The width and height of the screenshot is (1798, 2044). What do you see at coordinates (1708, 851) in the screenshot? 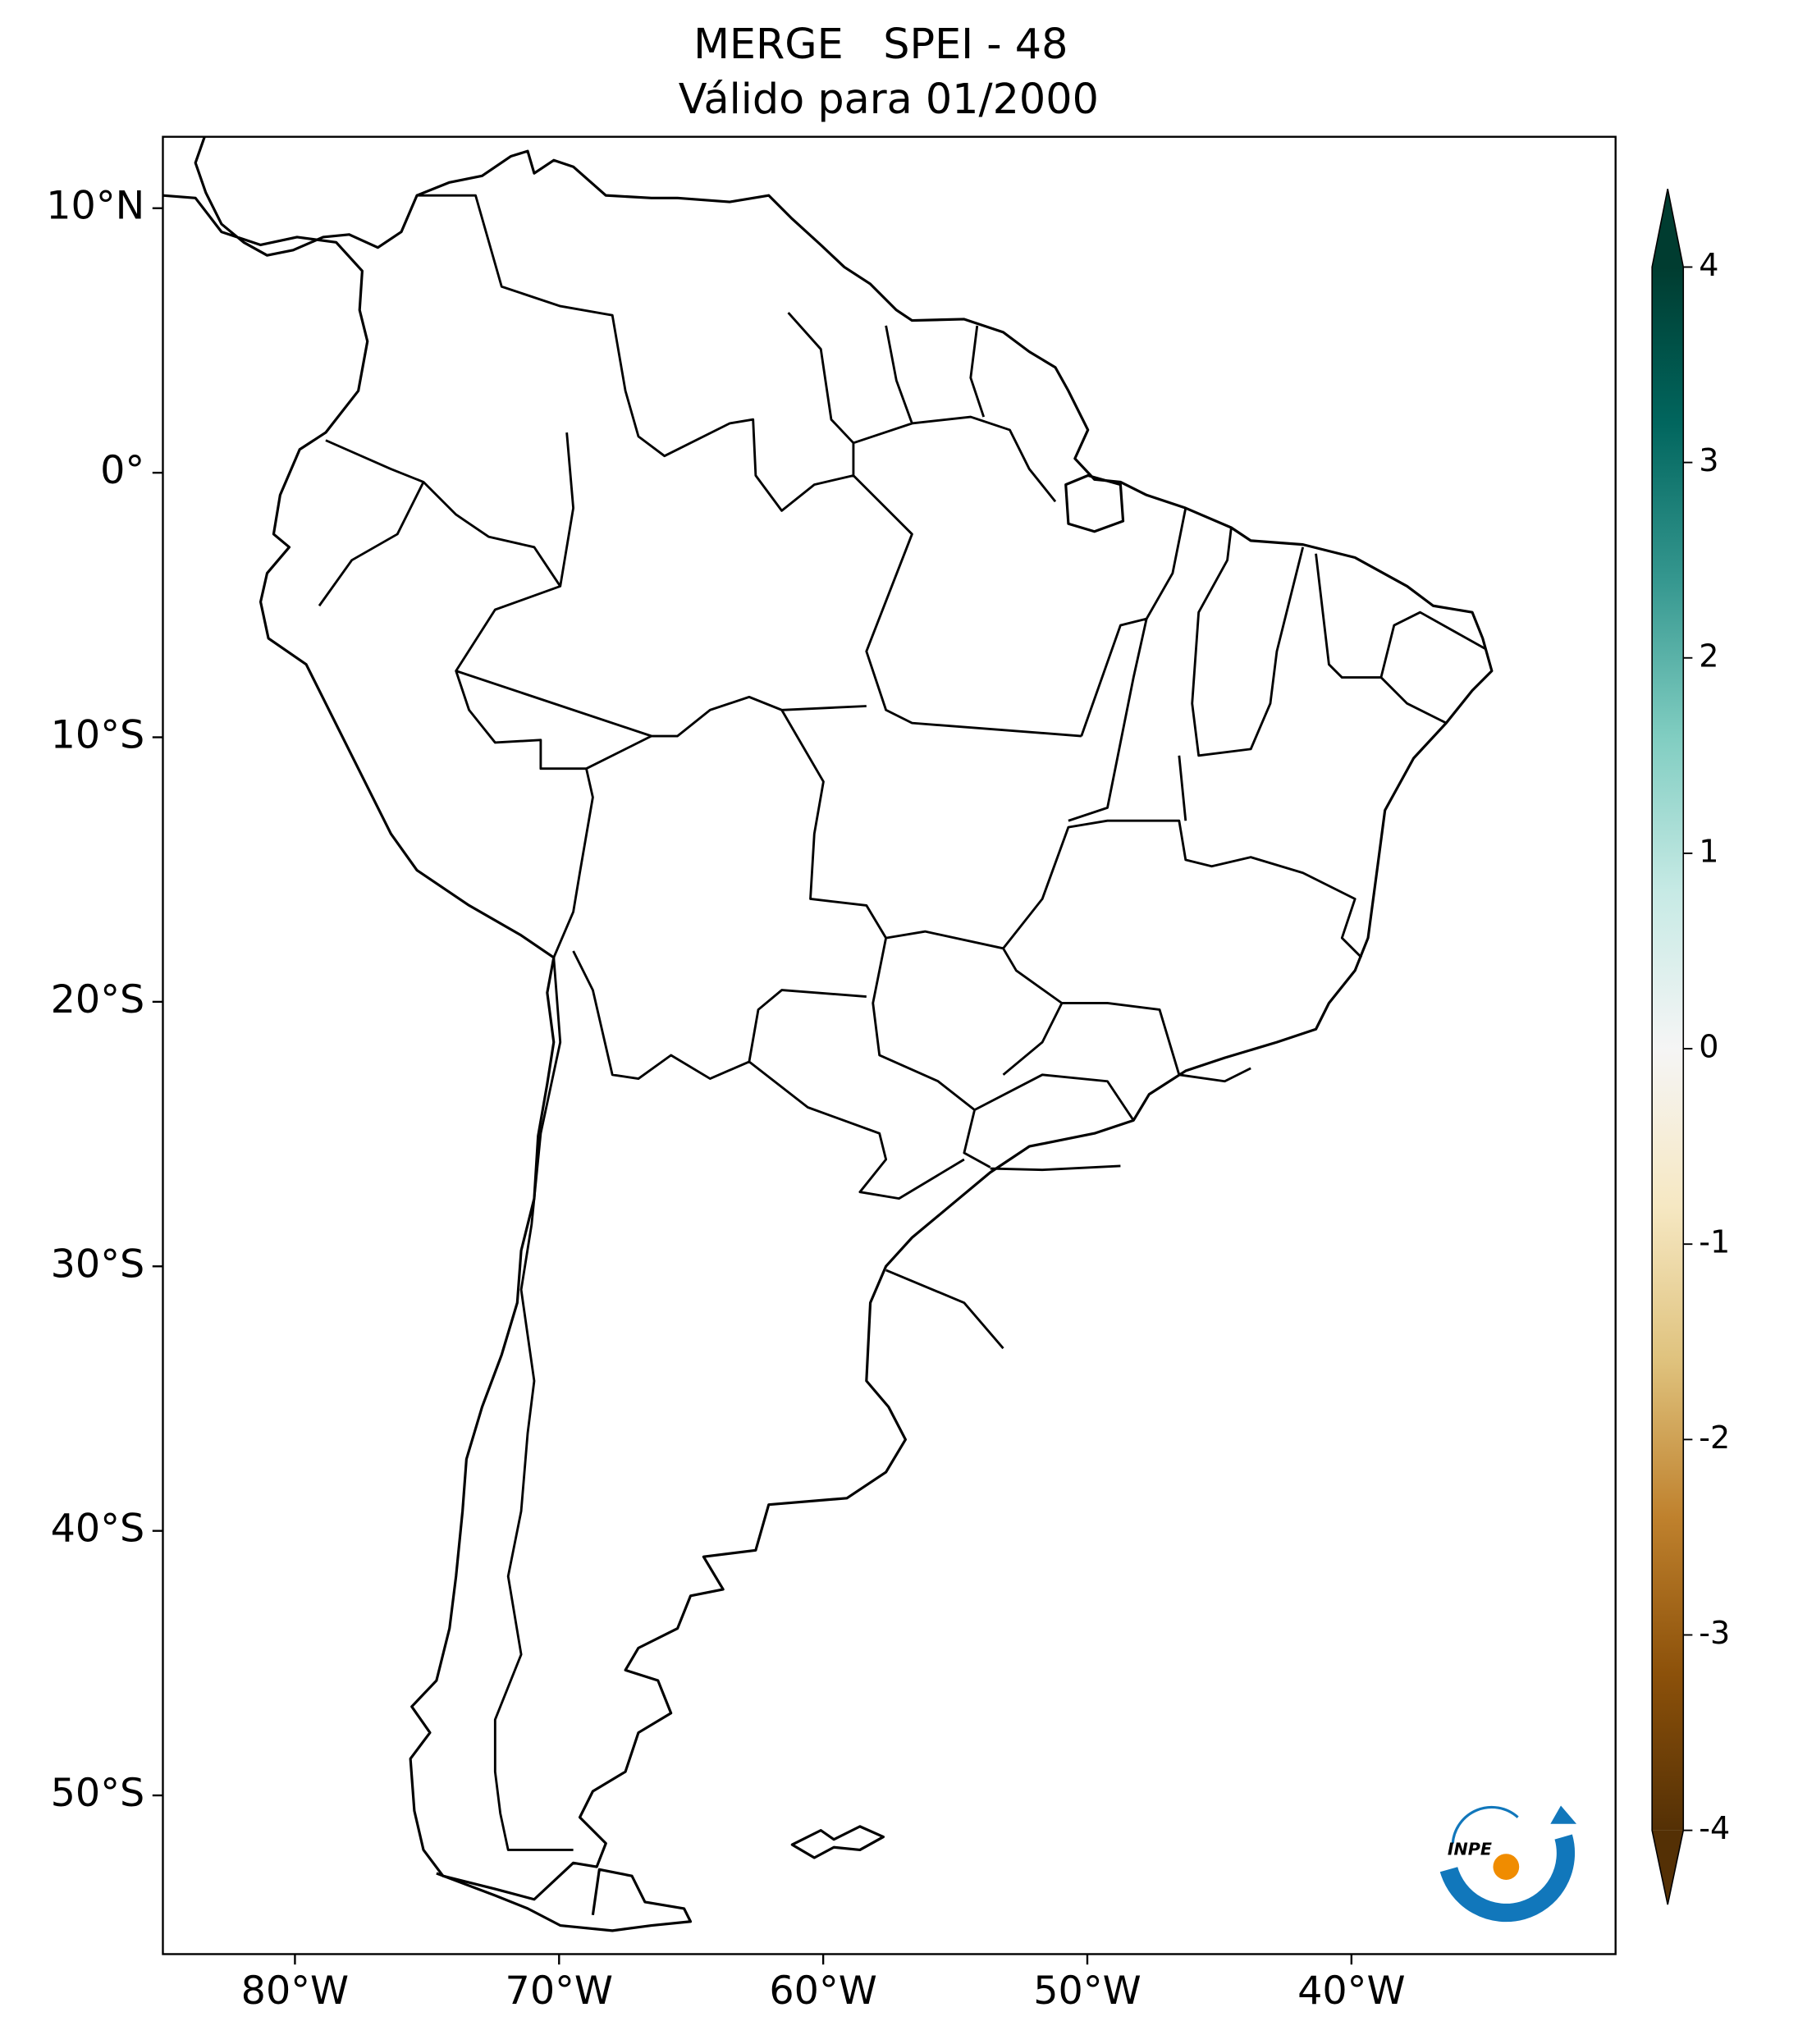
I see `colorbar-tick-label: 1` at bounding box center [1708, 851].